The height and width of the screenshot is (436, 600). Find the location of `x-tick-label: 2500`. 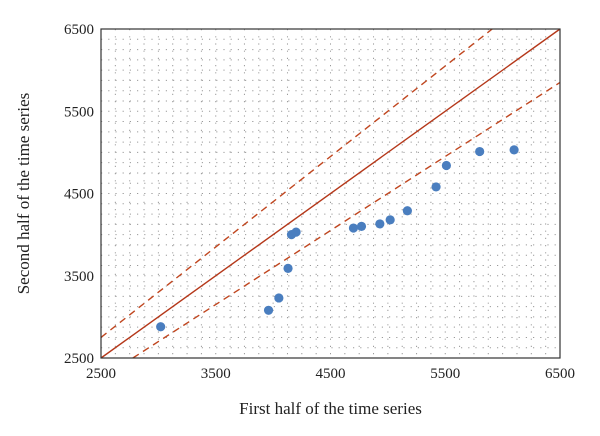

x-tick-label: 2500 is located at coordinates (101, 374).